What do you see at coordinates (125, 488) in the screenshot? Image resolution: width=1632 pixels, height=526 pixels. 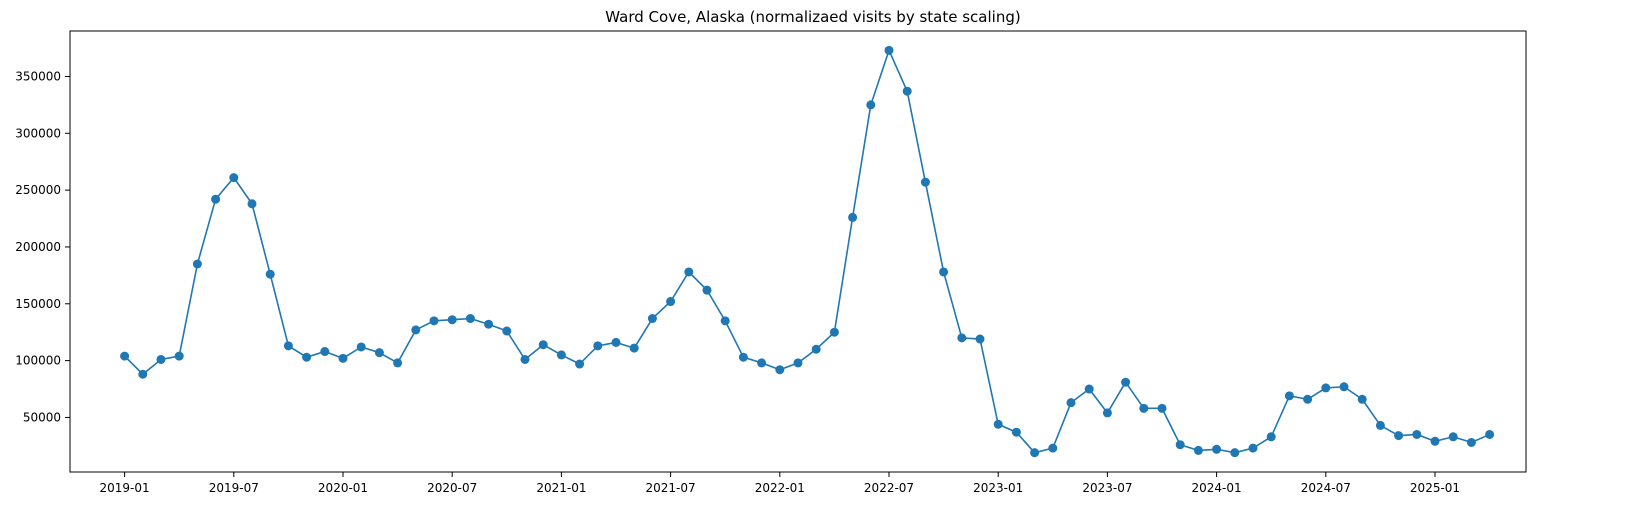 I see `x-tick-label: 2019-01` at bounding box center [125, 488].